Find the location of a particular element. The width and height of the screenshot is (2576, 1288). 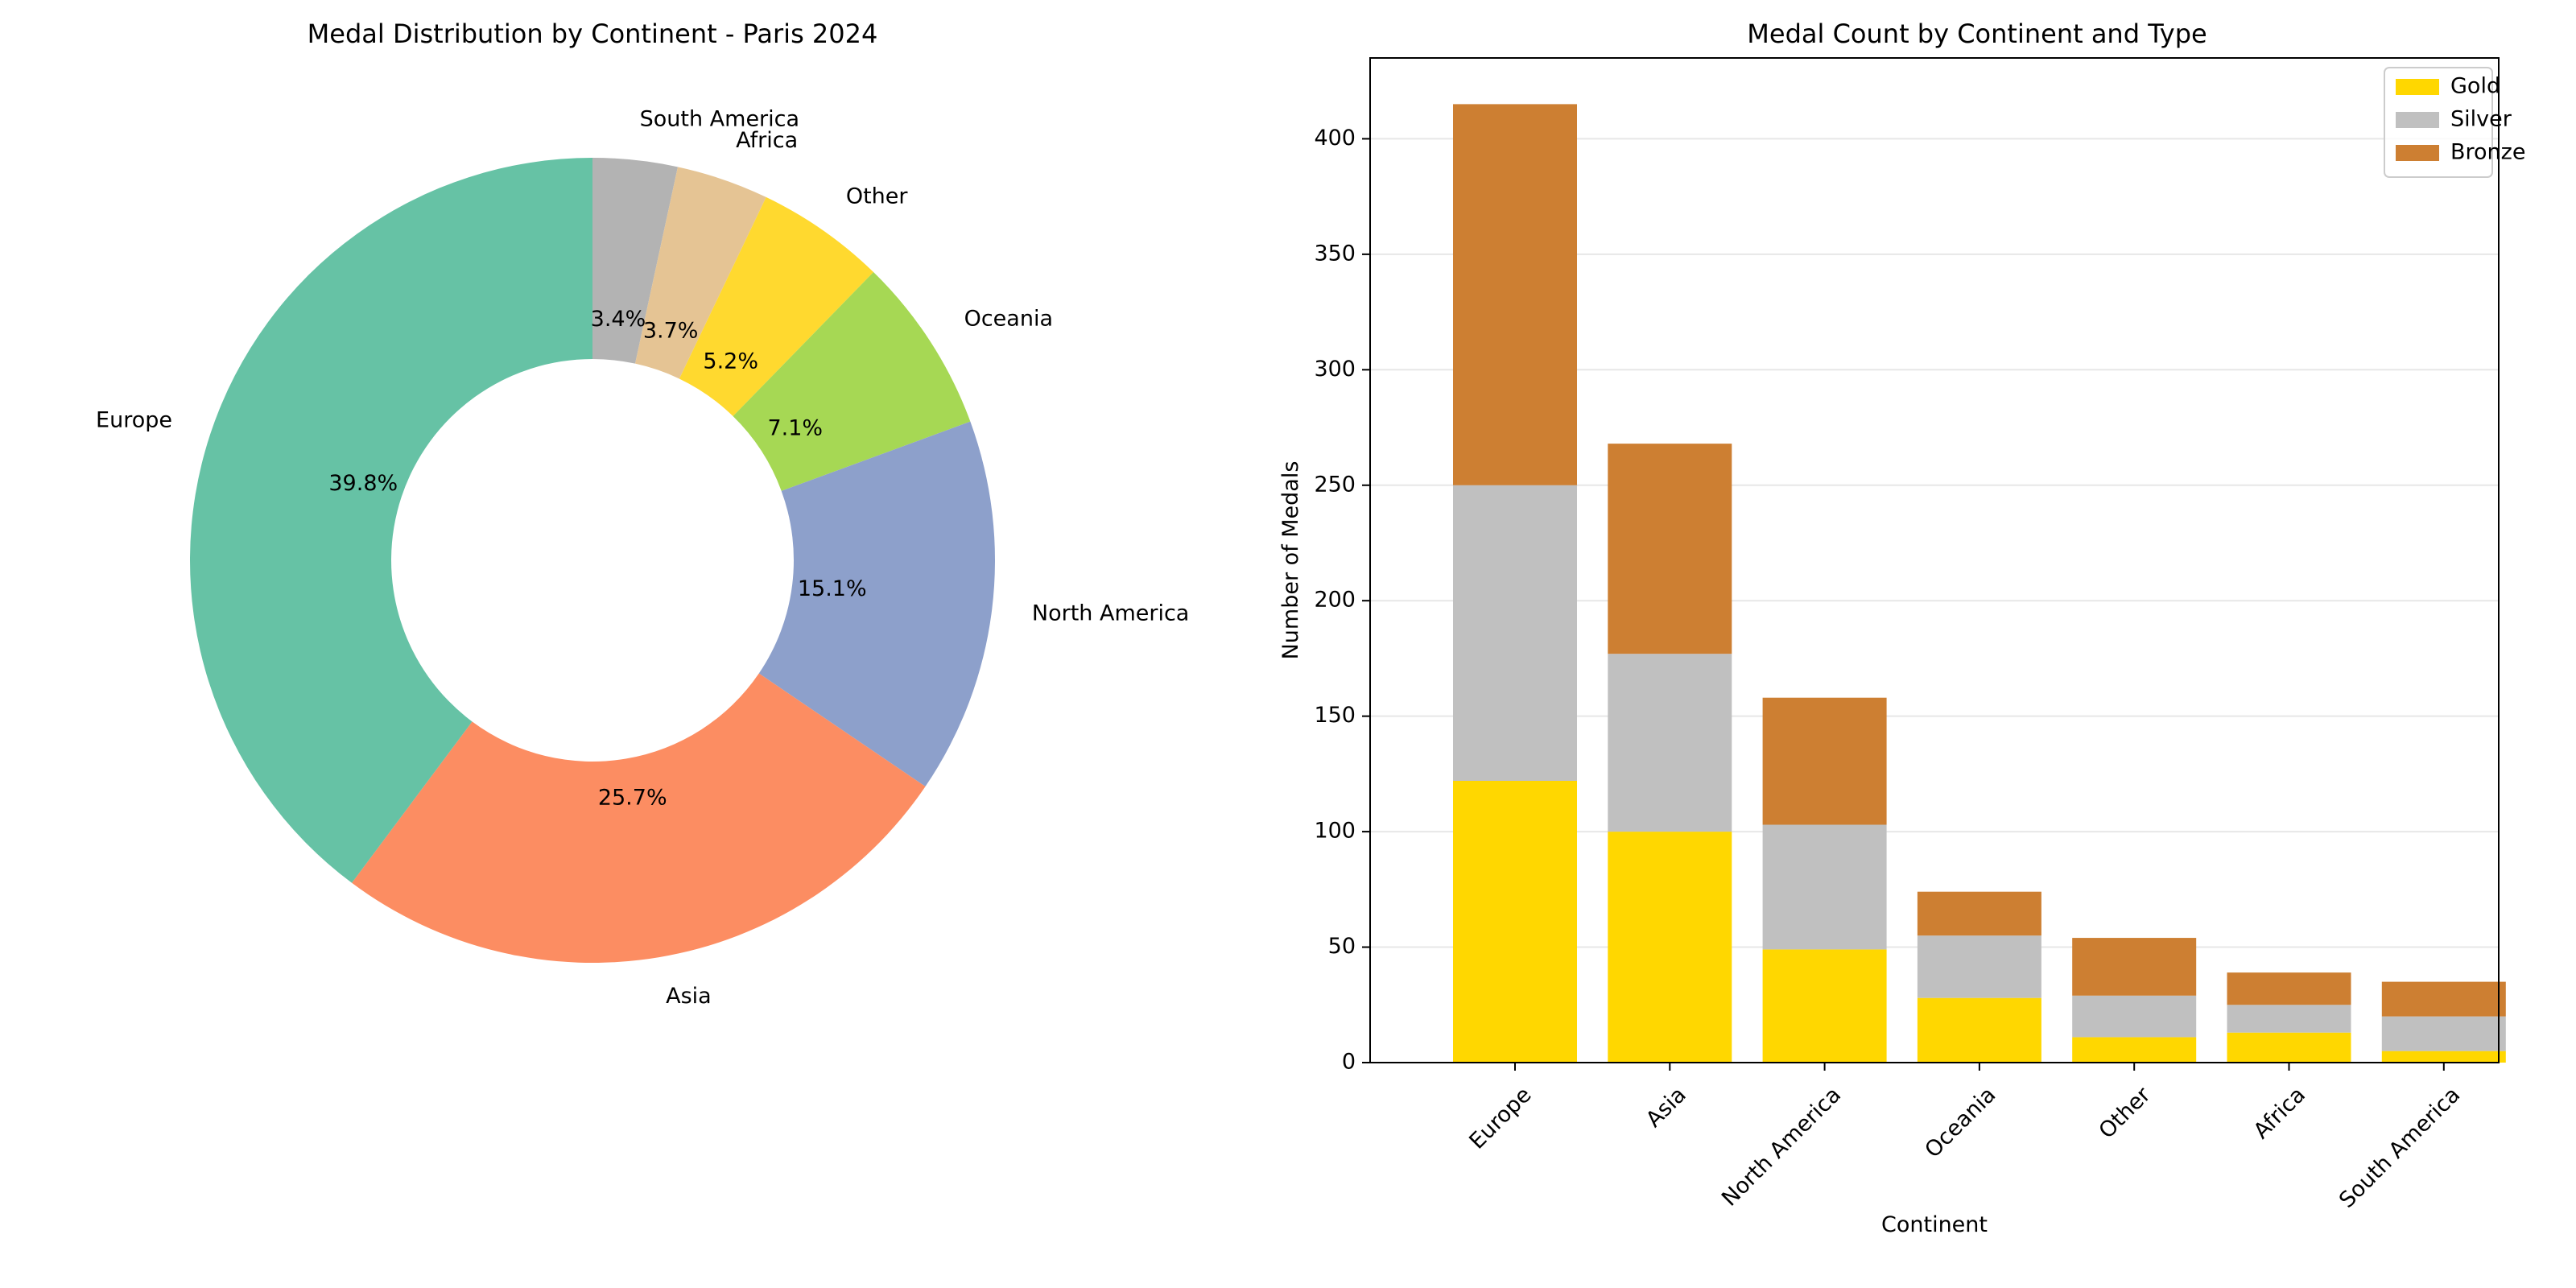

pie-label-europe: Europe is located at coordinates (134, 419).